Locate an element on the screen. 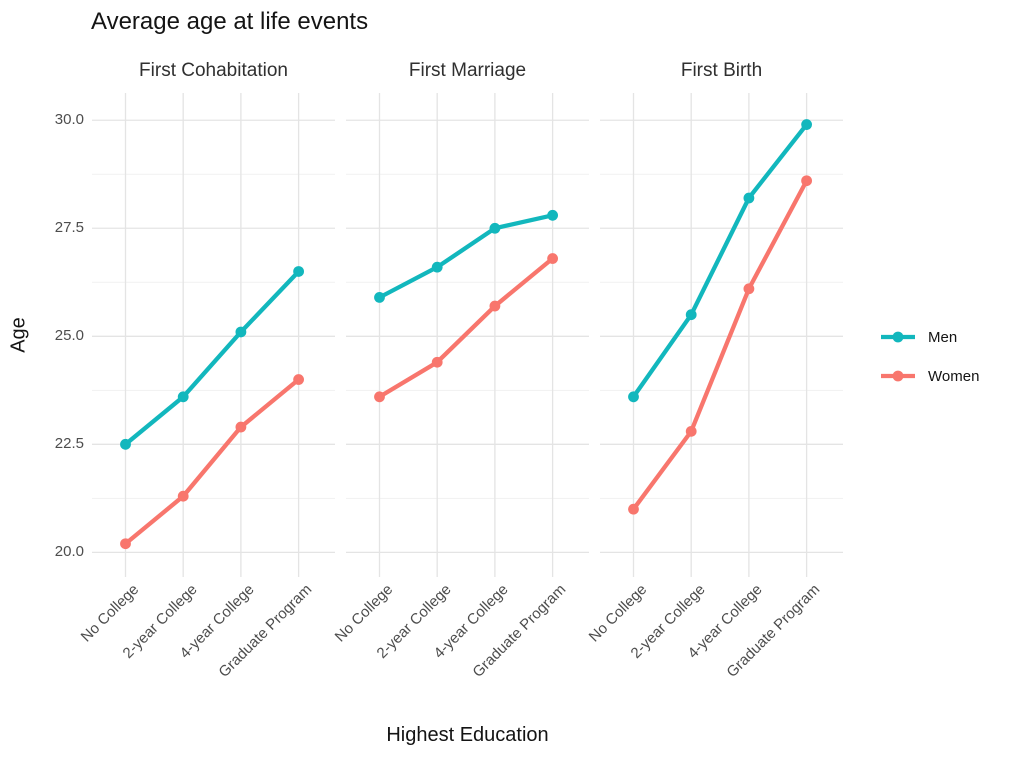  y-tick-label: 25.0 is located at coordinates (69, 336).